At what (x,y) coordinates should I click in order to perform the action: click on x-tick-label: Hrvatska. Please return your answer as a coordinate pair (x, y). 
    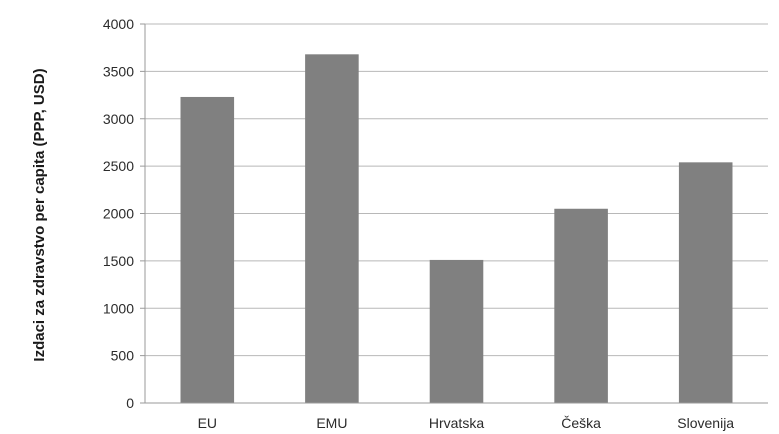
    Looking at the image, I should click on (456, 423).